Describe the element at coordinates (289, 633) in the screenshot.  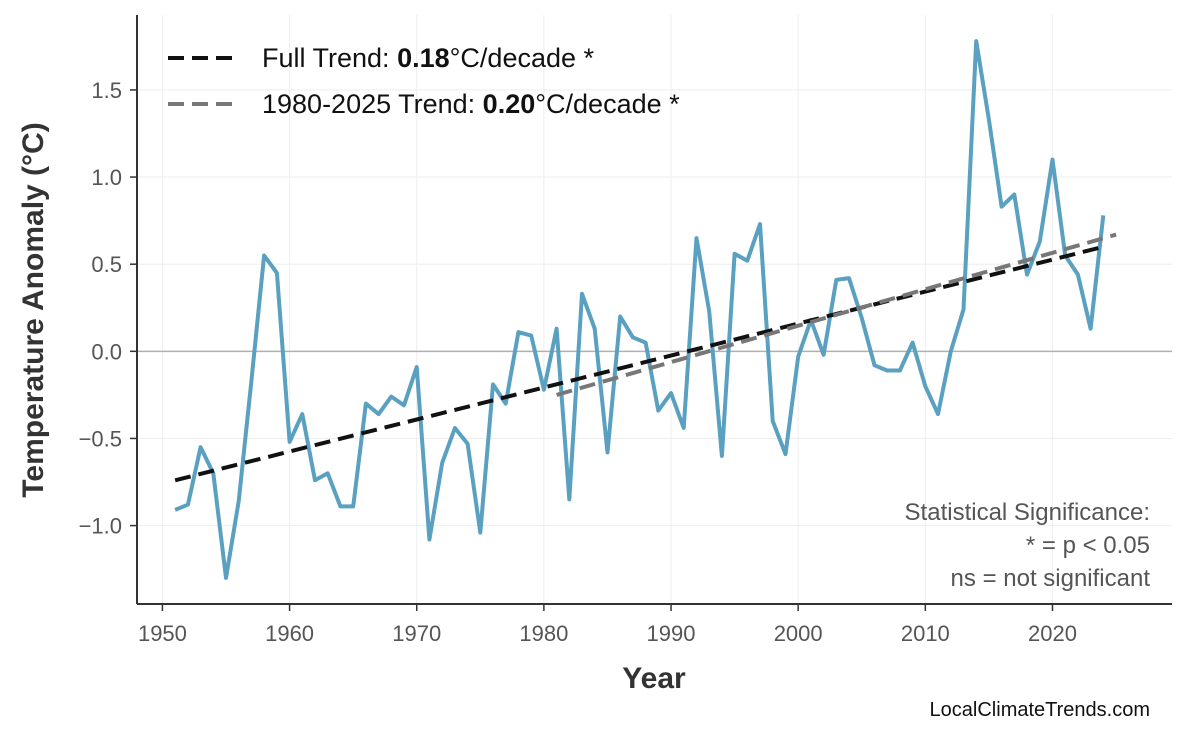
I see `x-tick-label: 1960` at that location.